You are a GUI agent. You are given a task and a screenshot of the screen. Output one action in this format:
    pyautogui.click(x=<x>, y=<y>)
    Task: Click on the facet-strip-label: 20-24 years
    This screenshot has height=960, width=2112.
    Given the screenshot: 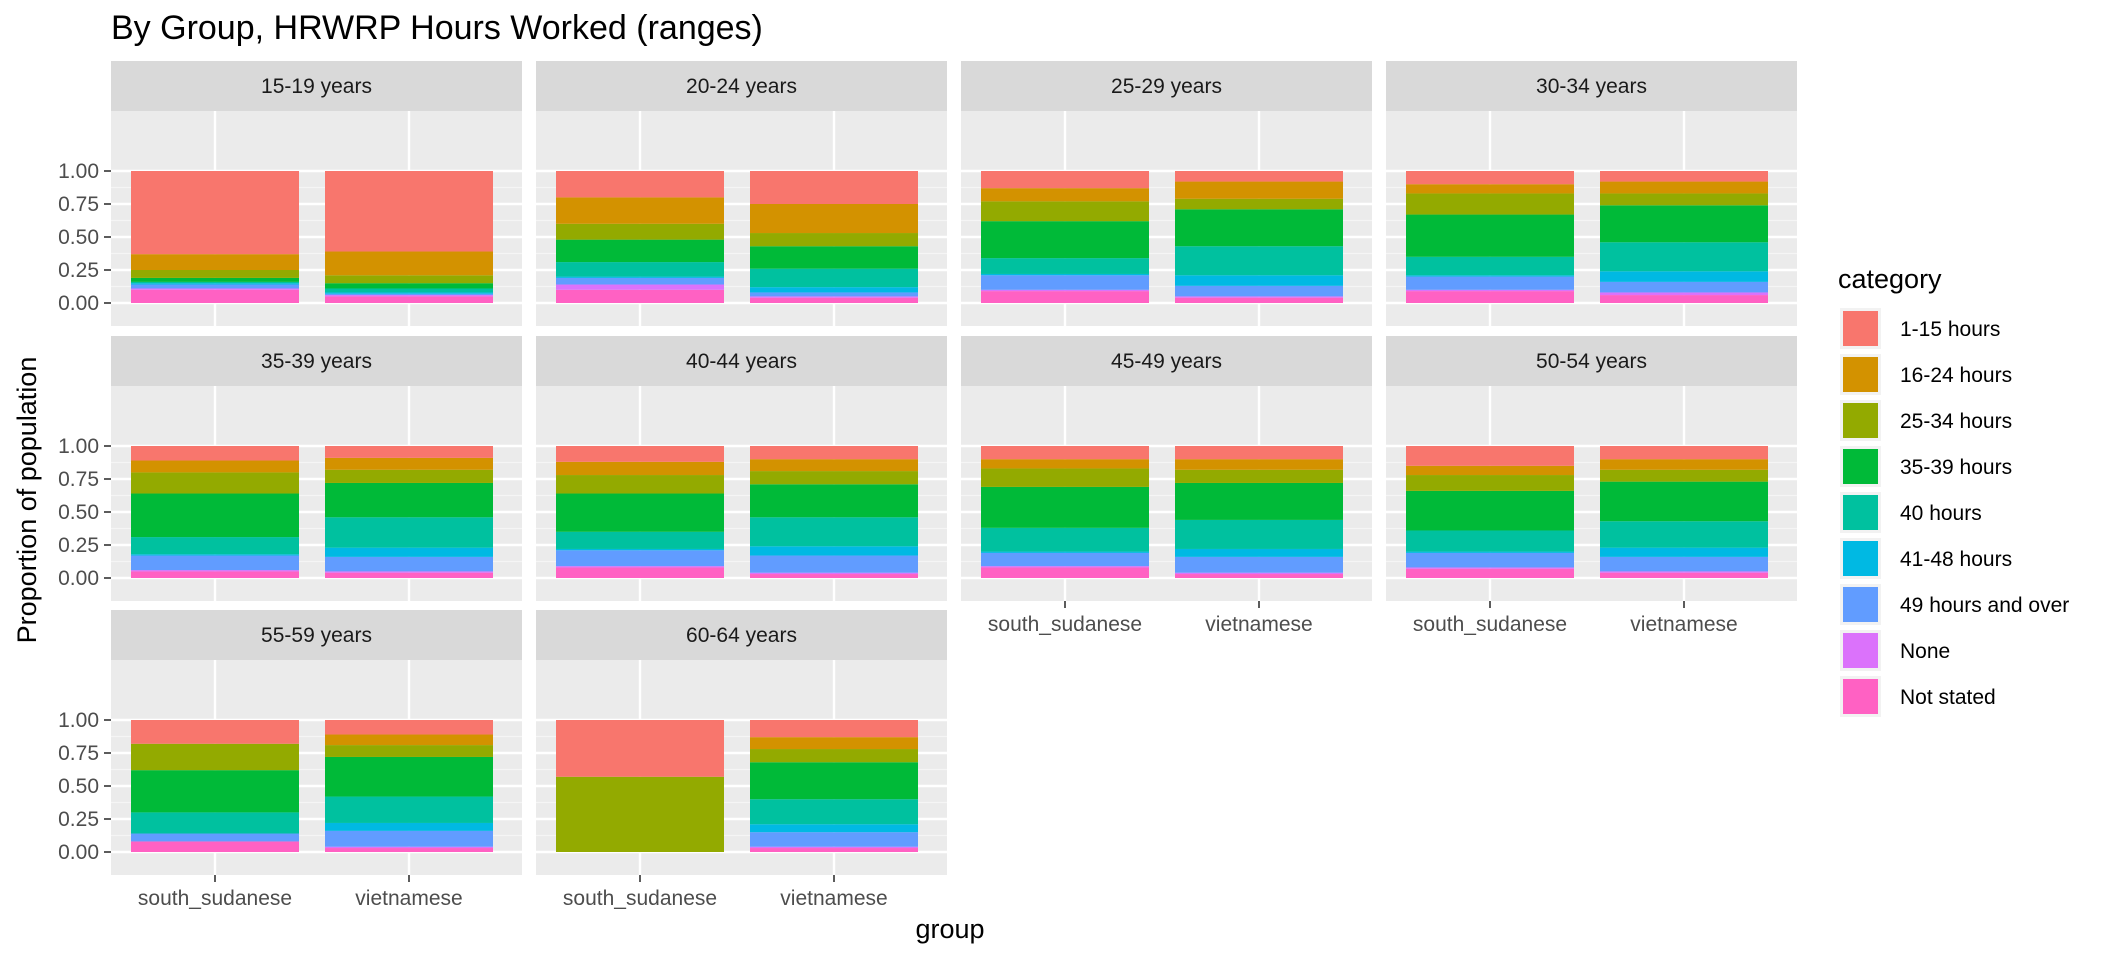 What is the action you would take?
    pyautogui.click(x=741, y=86)
    